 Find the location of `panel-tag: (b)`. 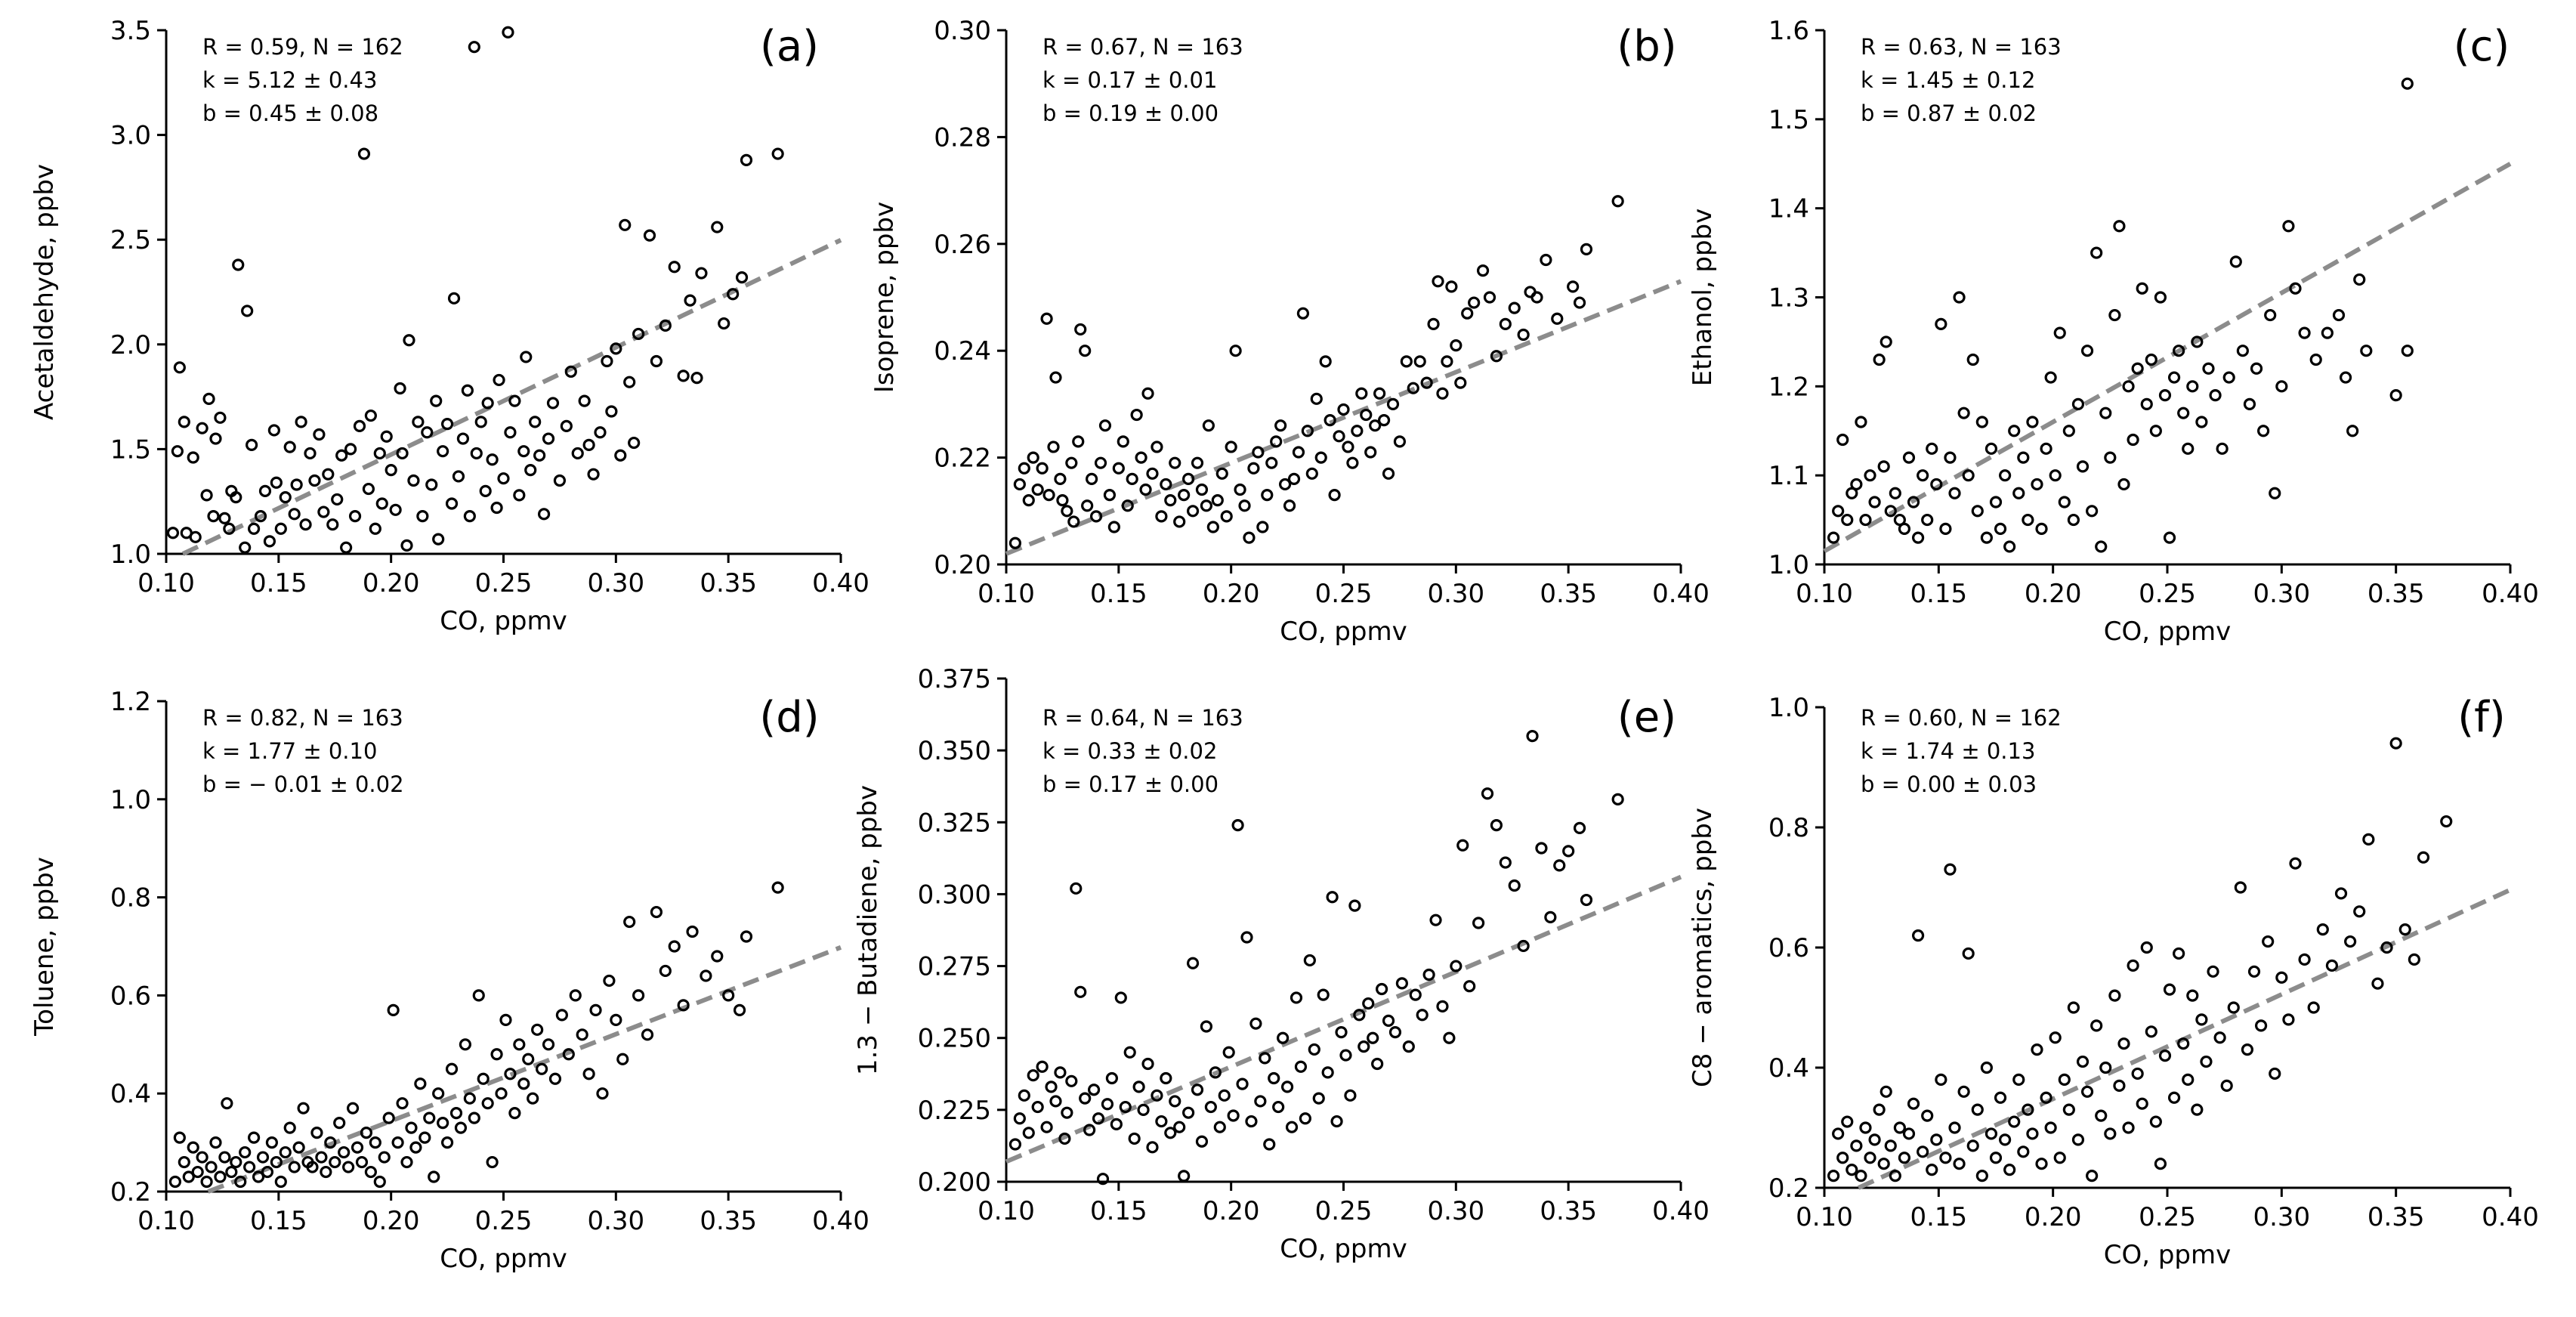

panel-tag: (b) is located at coordinates (1646, 46).